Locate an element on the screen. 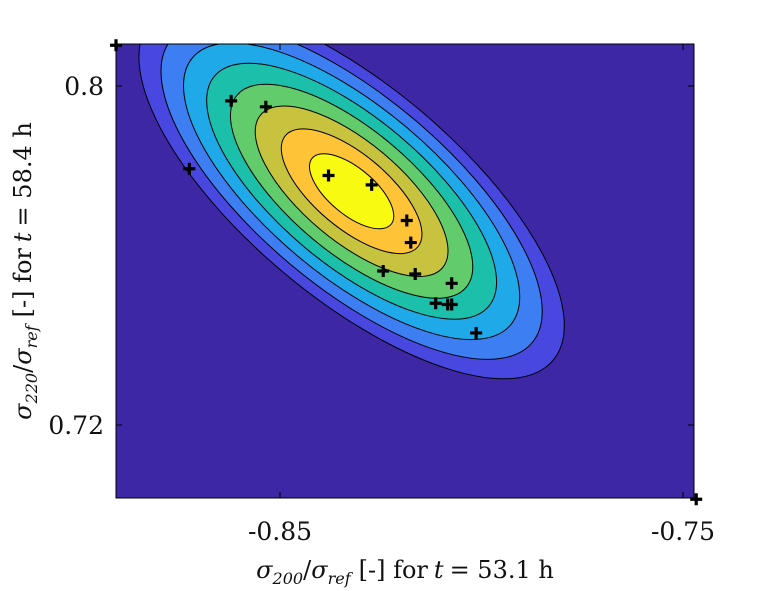 This screenshot has width=768, height=591. y-label-unit: [-] for is located at coordinates (23, 283).